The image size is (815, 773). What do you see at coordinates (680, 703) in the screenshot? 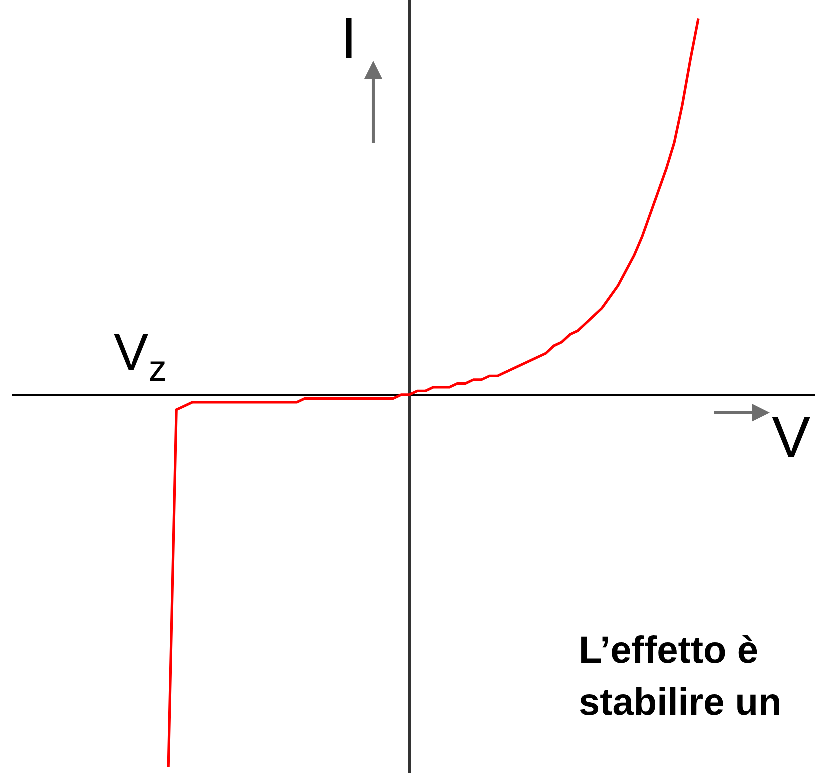
I see `annotation: stabilire un` at bounding box center [680, 703].